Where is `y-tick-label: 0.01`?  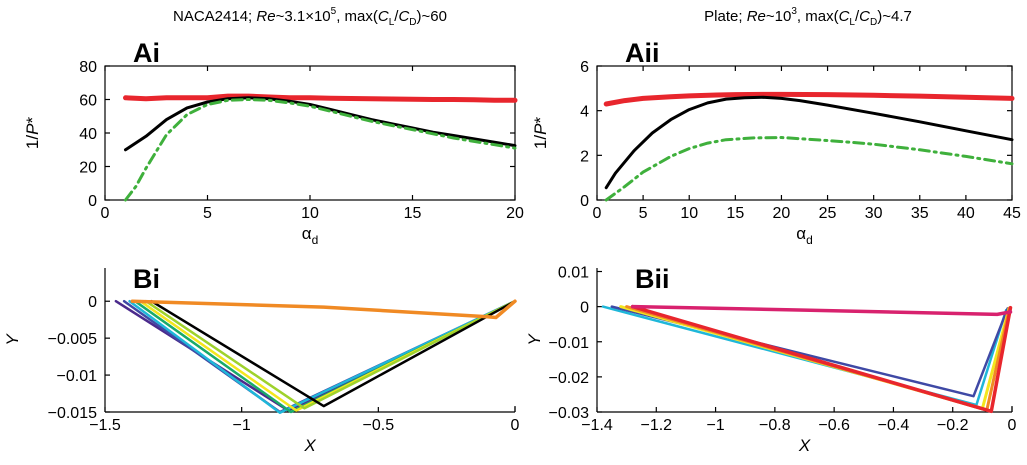 y-tick-label: 0.01 is located at coordinates (573, 273).